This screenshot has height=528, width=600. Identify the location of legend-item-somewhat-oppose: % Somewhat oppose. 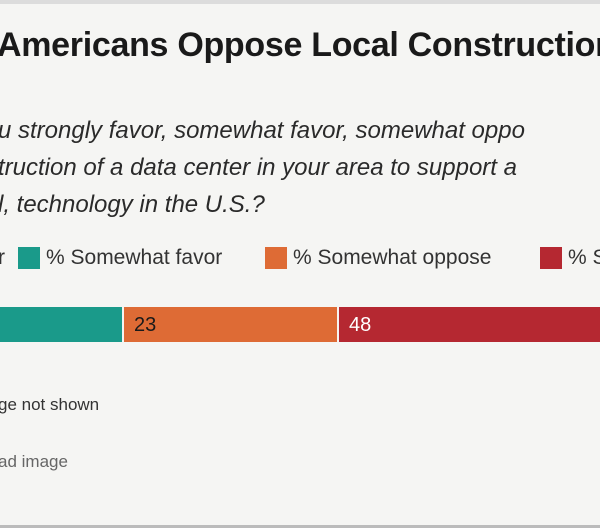
(378, 258).